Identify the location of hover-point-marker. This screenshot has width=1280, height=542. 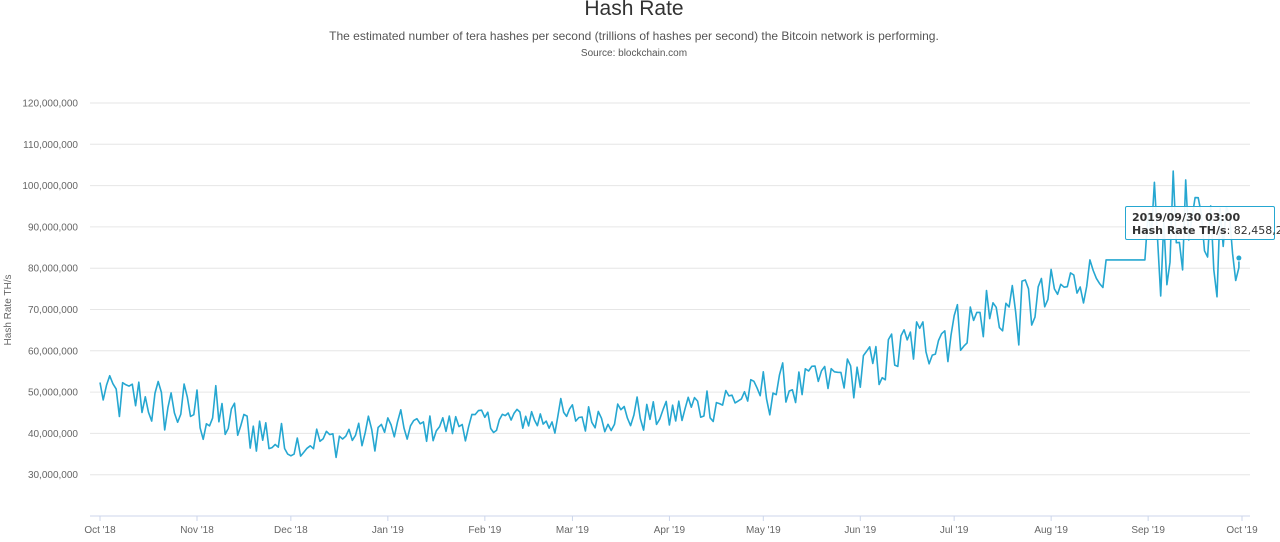
(1239, 258).